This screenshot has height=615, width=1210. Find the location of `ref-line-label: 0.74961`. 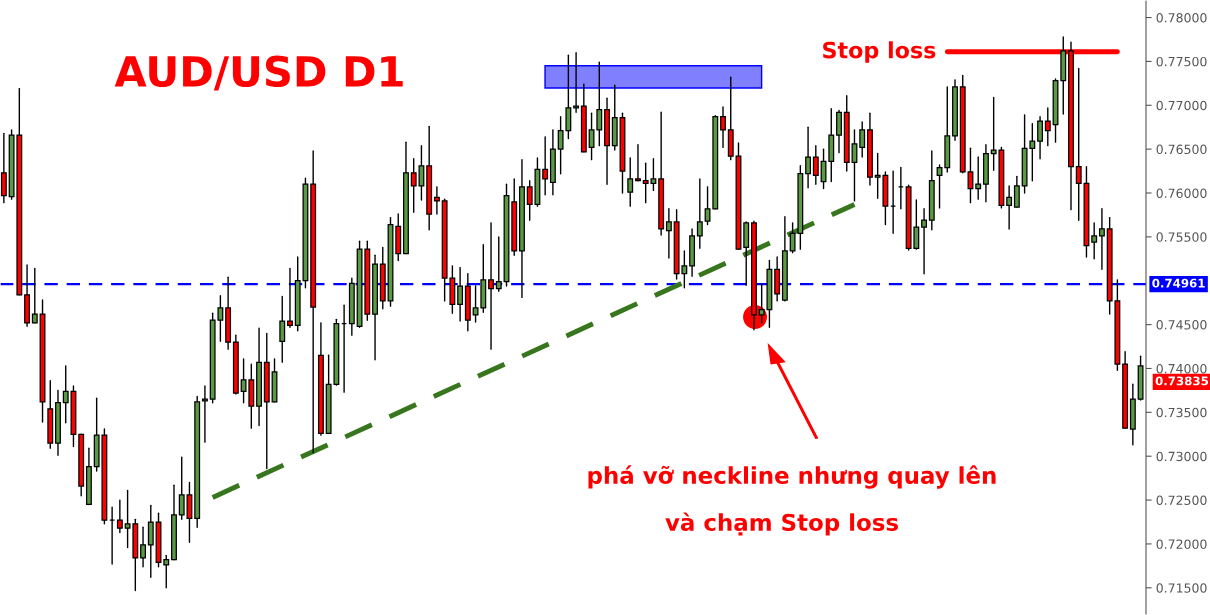

ref-line-label: 0.74961 is located at coordinates (1178, 283).